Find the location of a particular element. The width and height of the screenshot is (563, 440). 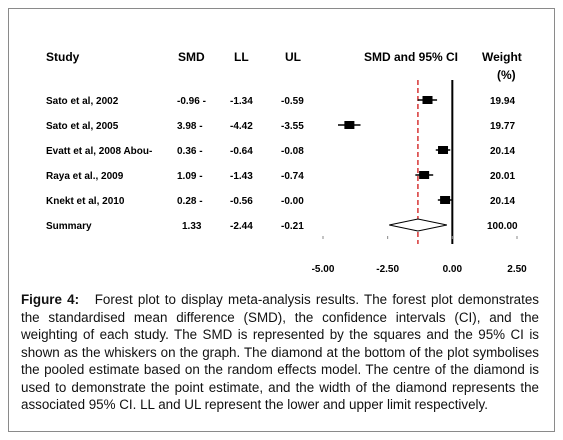

x-tick-label: 0.00 is located at coordinates (453, 269).